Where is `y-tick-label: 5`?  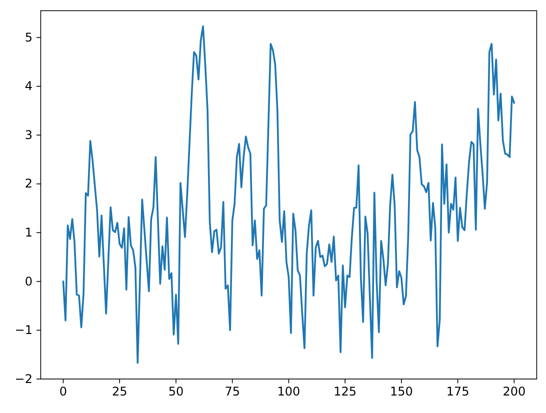
y-tick-label: 5 is located at coordinates (28, 37).